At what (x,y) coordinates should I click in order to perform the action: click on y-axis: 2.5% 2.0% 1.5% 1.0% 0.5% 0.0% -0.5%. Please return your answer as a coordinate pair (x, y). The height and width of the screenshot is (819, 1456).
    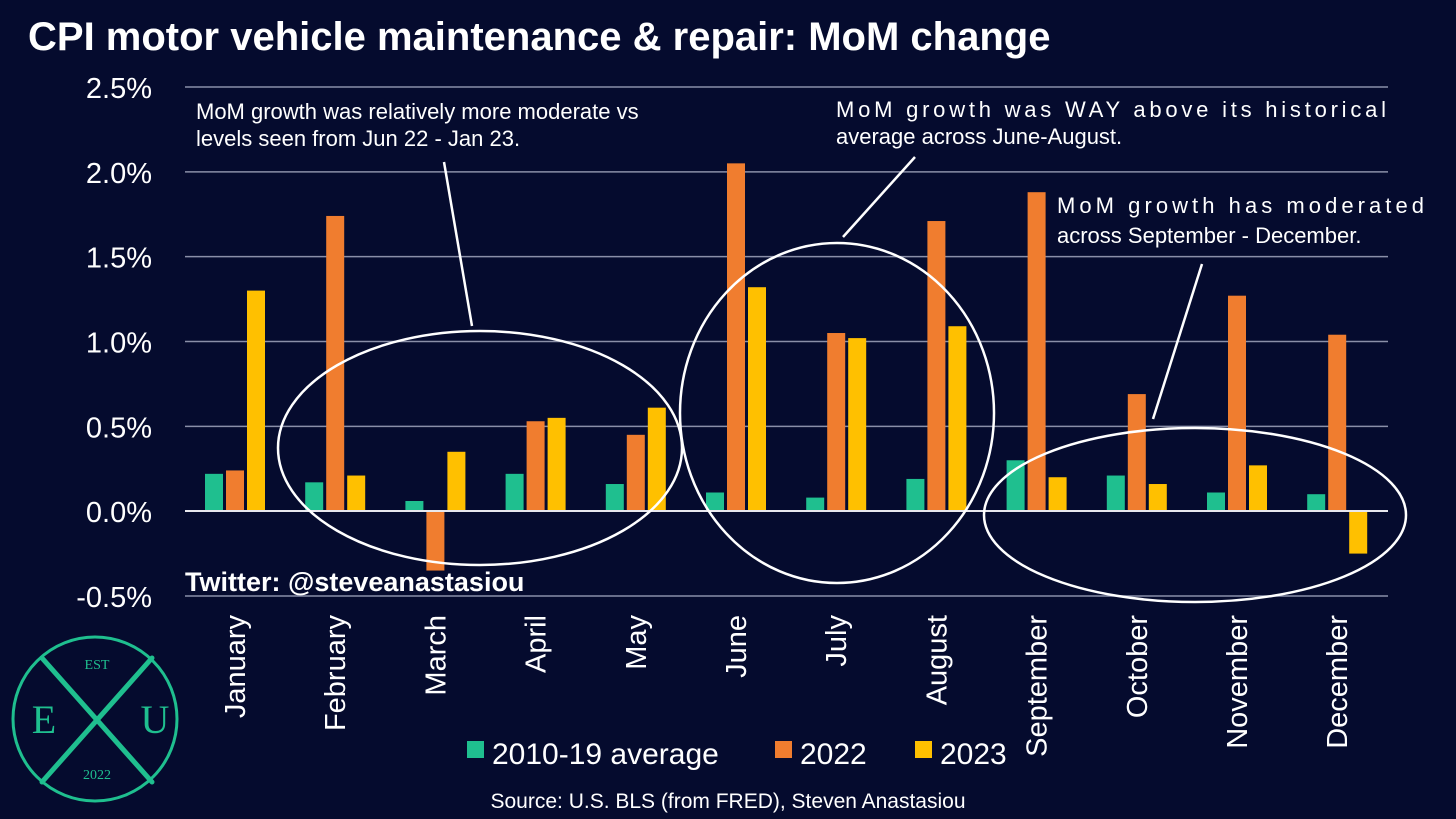
    Looking at the image, I should click on (114, 343).